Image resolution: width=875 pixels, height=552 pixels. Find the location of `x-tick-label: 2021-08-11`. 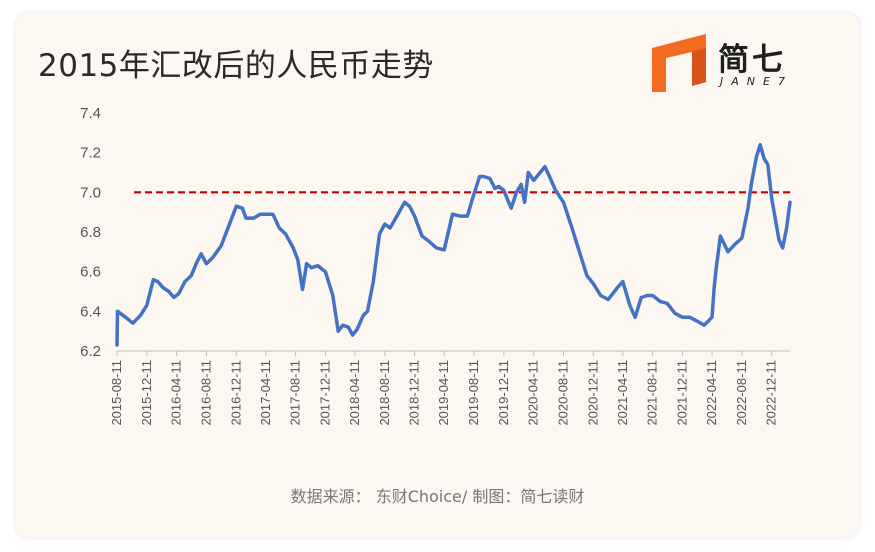

x-tick-label: 2021-08-11 is located at coordinates (652, 393).